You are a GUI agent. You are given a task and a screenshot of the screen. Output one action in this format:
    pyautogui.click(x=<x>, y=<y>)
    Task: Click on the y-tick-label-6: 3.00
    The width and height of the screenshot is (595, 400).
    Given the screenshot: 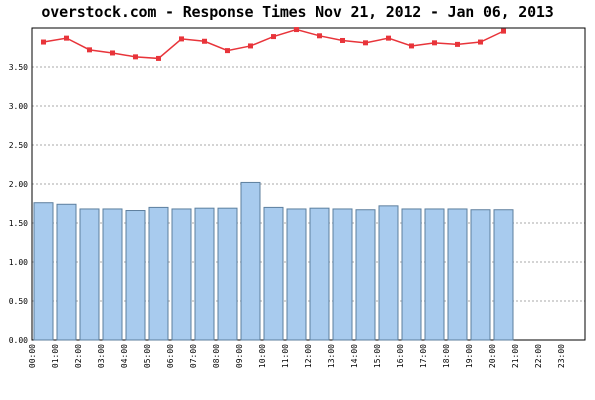 What is the action you would take?
    pyautogui.click(x=18, y=106)
    